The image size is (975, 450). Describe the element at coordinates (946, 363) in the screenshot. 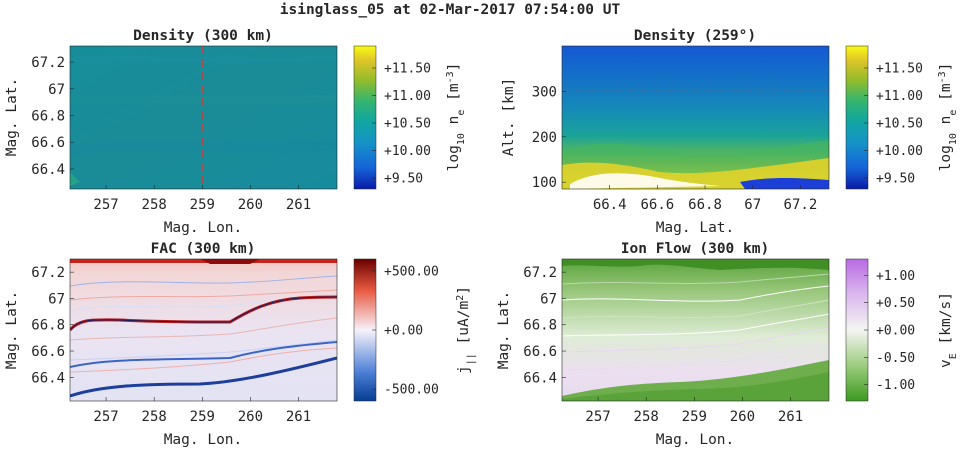

I see `colorbar-label-part: v` at that location.